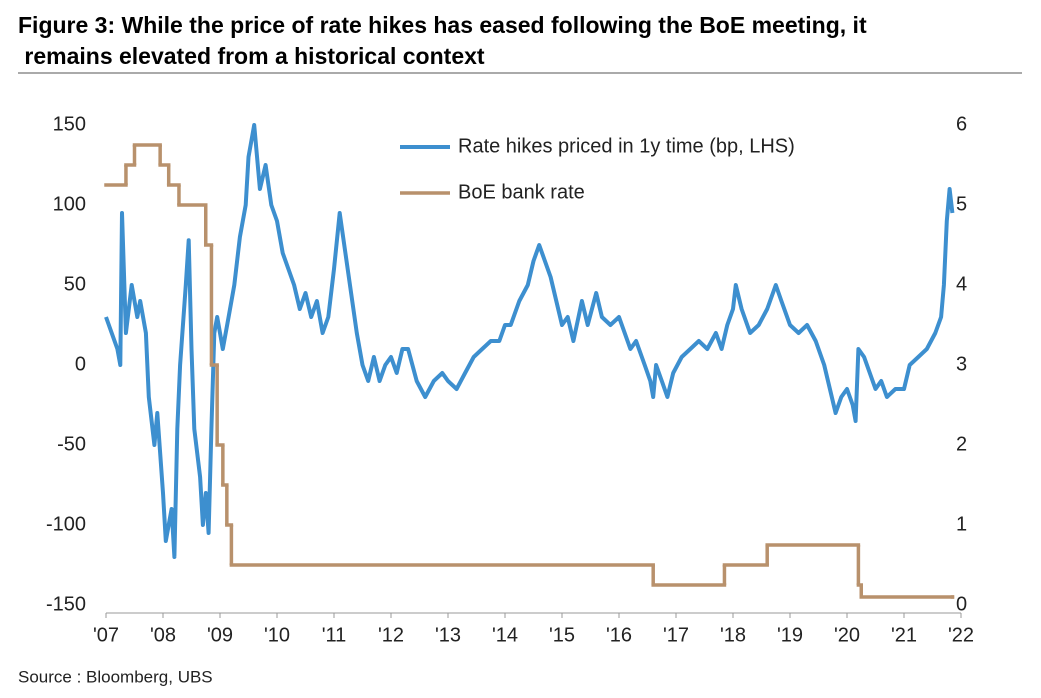 The image size is (1041, 698). I want to click on x-tick-label: '11, so click(334, 635).